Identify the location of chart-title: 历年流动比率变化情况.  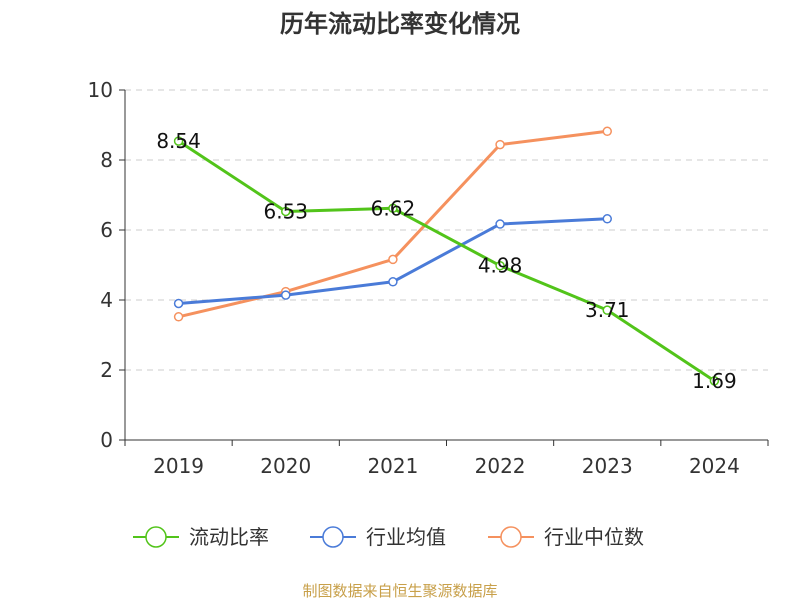
(400, 24).